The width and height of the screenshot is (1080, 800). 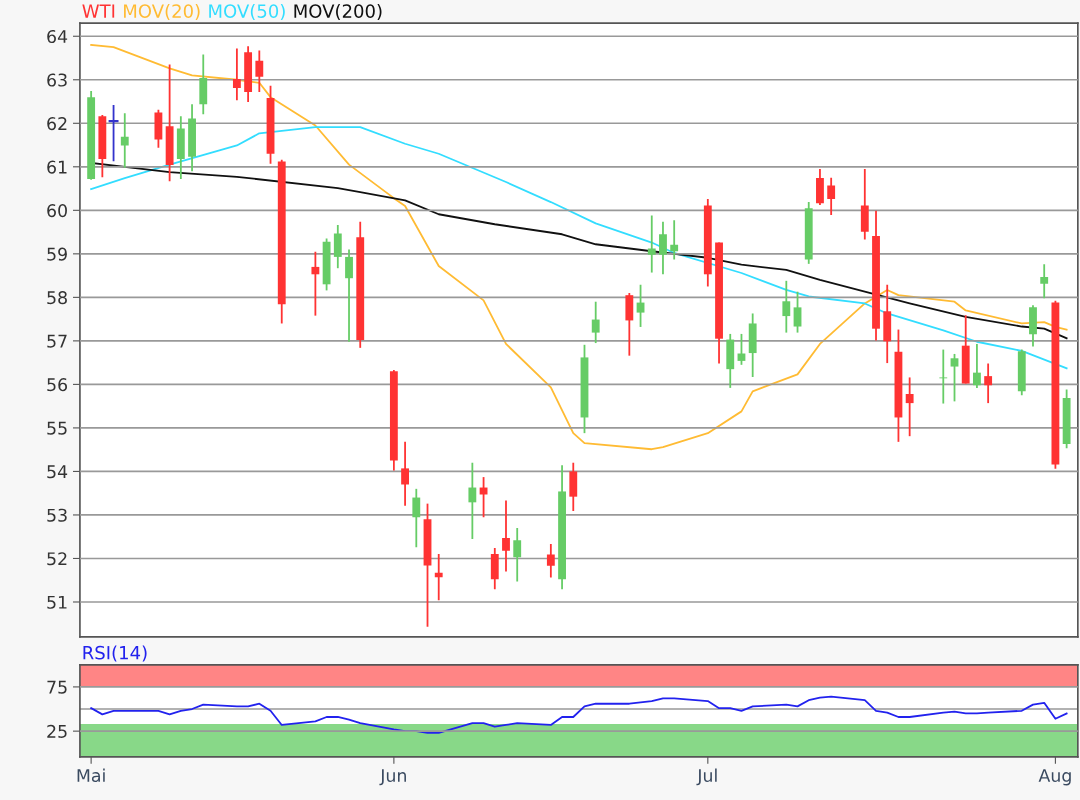 I want to click on x-tick-label: Aug, so click(x=1054, y=777).